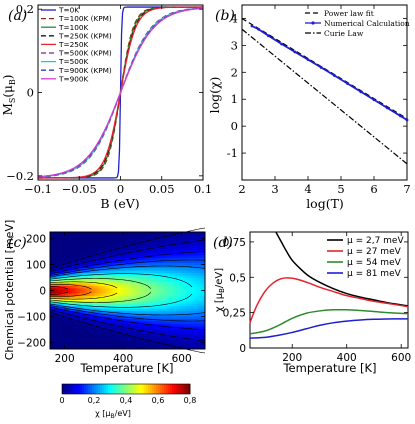 The height and width of the screenshot is (424, 415). What do you see at coordinates (94, 400) in the screenshot?
I see `colorbar-tick-label: 0,2` at bounding box center [94, 400].